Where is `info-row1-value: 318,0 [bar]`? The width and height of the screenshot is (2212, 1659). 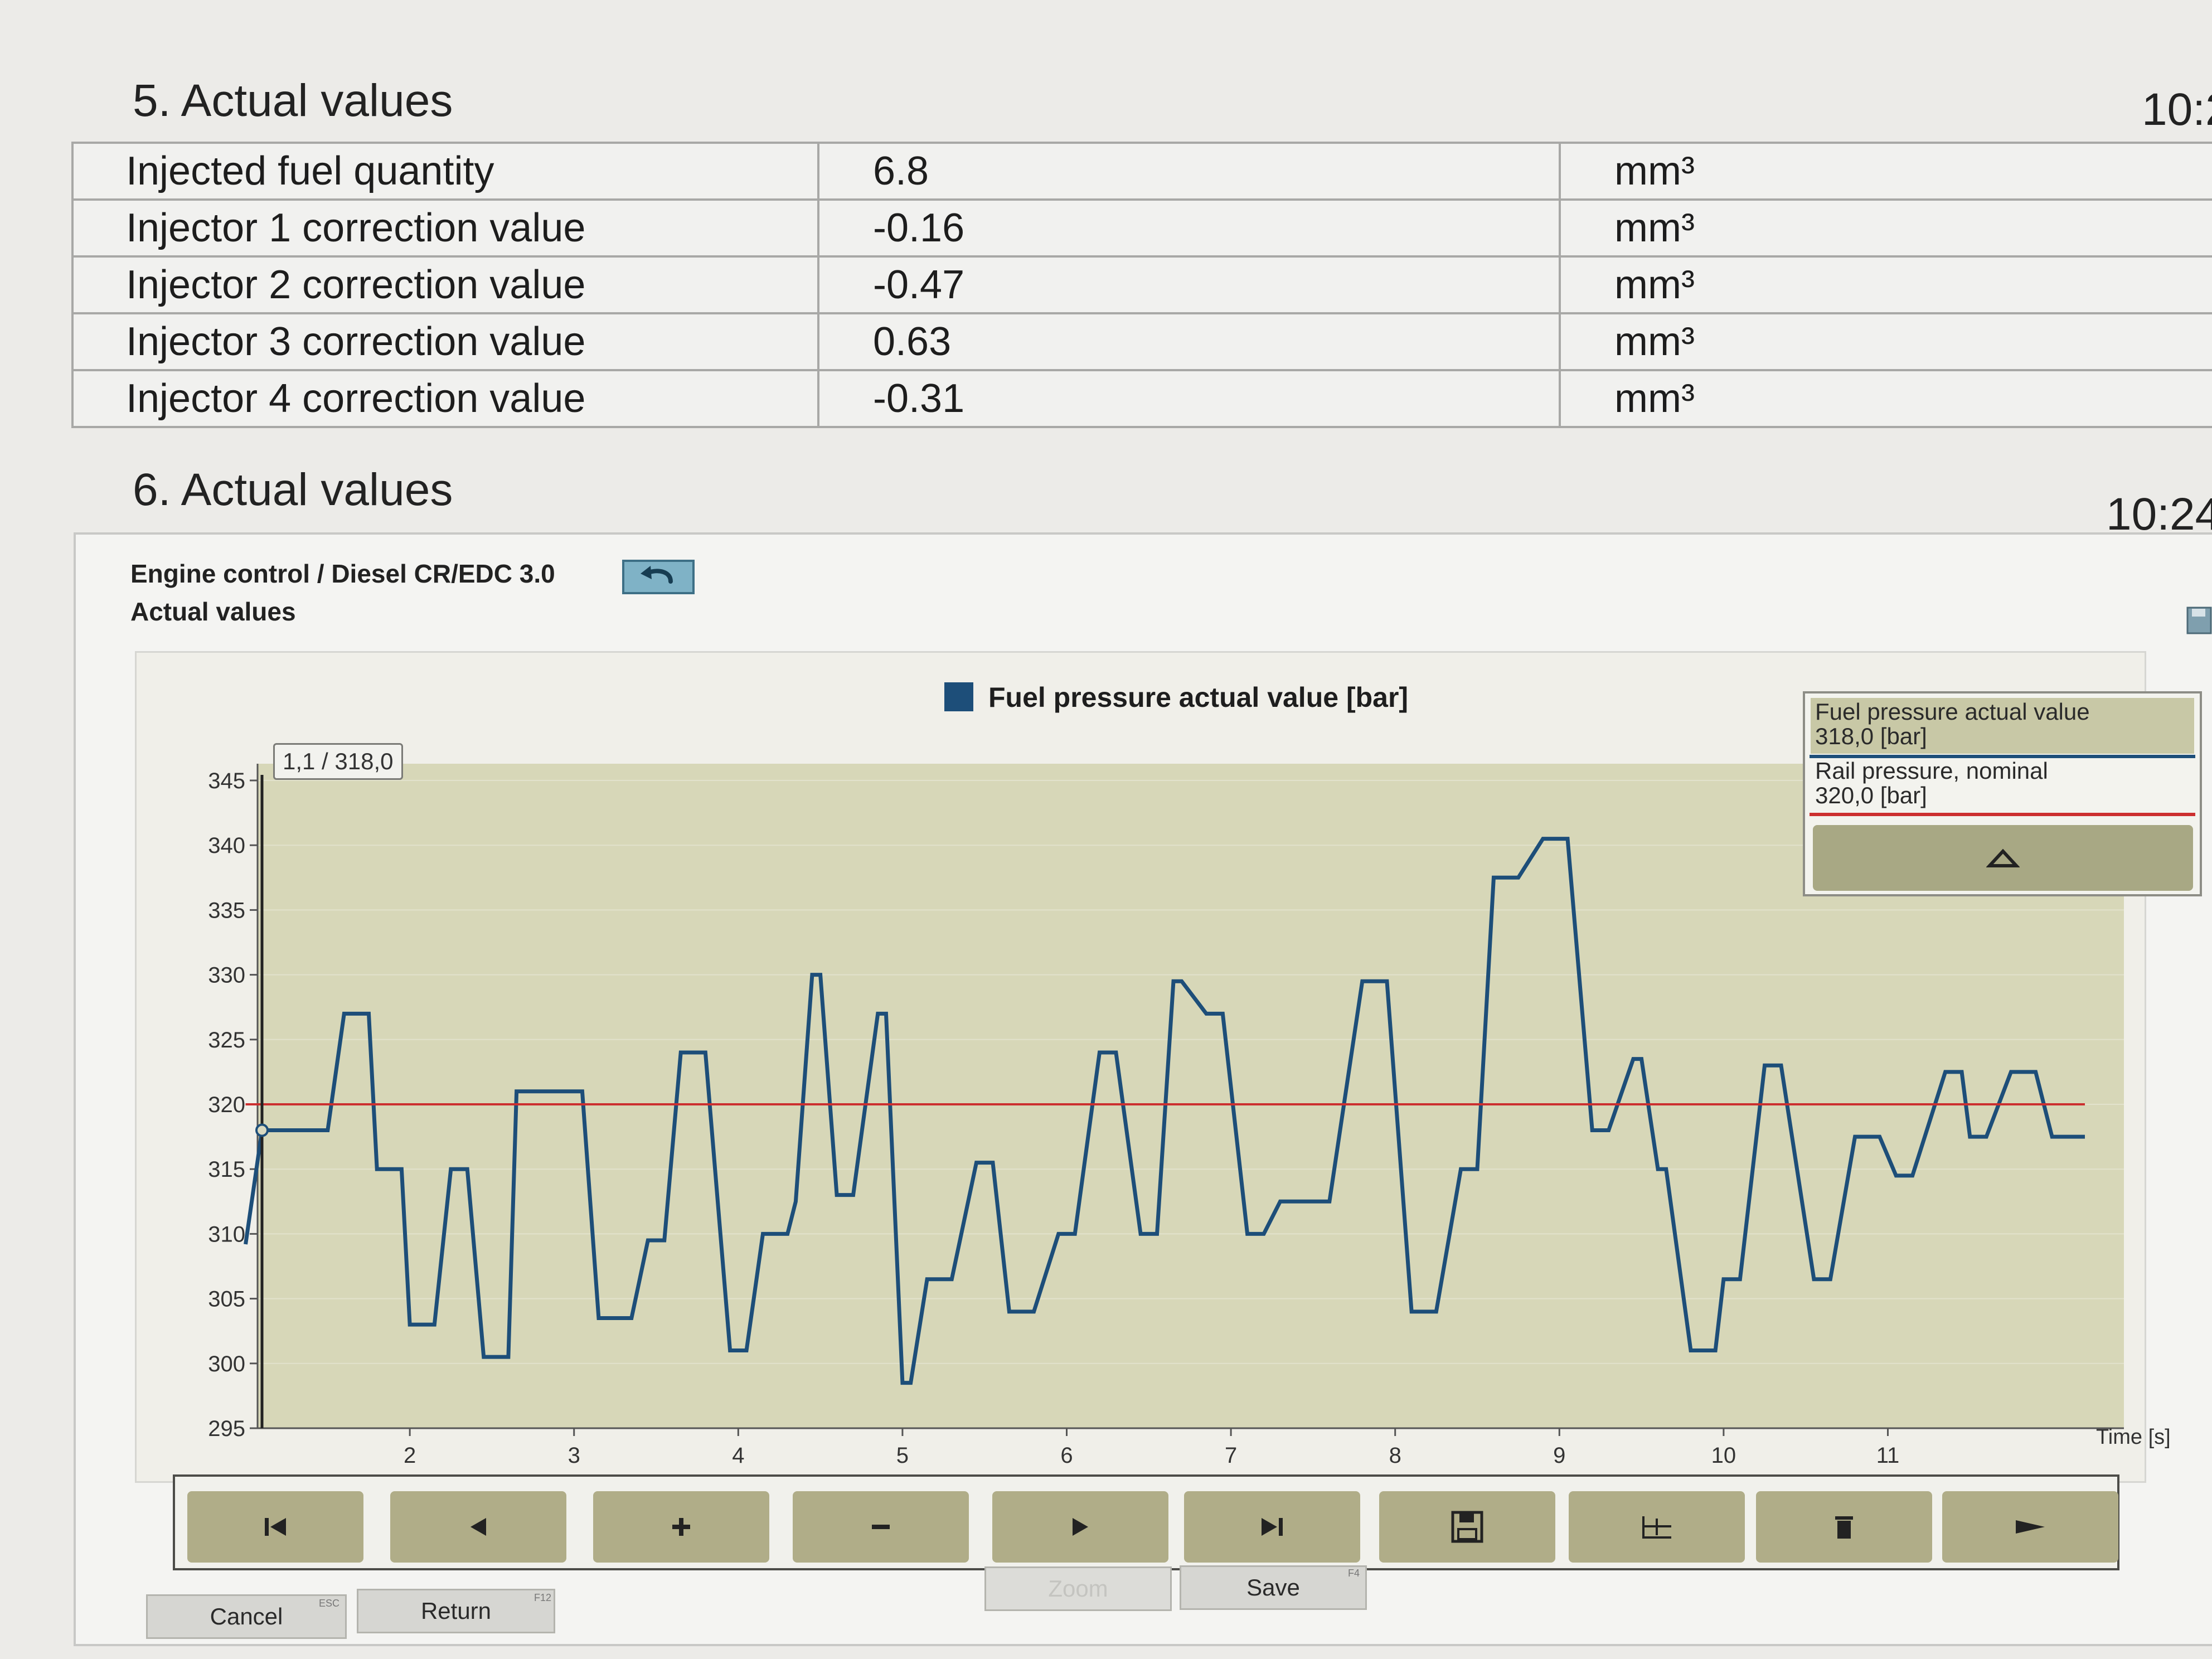
info-row1-value: 318,0 [bar] is located at coordinates (1871, 736).